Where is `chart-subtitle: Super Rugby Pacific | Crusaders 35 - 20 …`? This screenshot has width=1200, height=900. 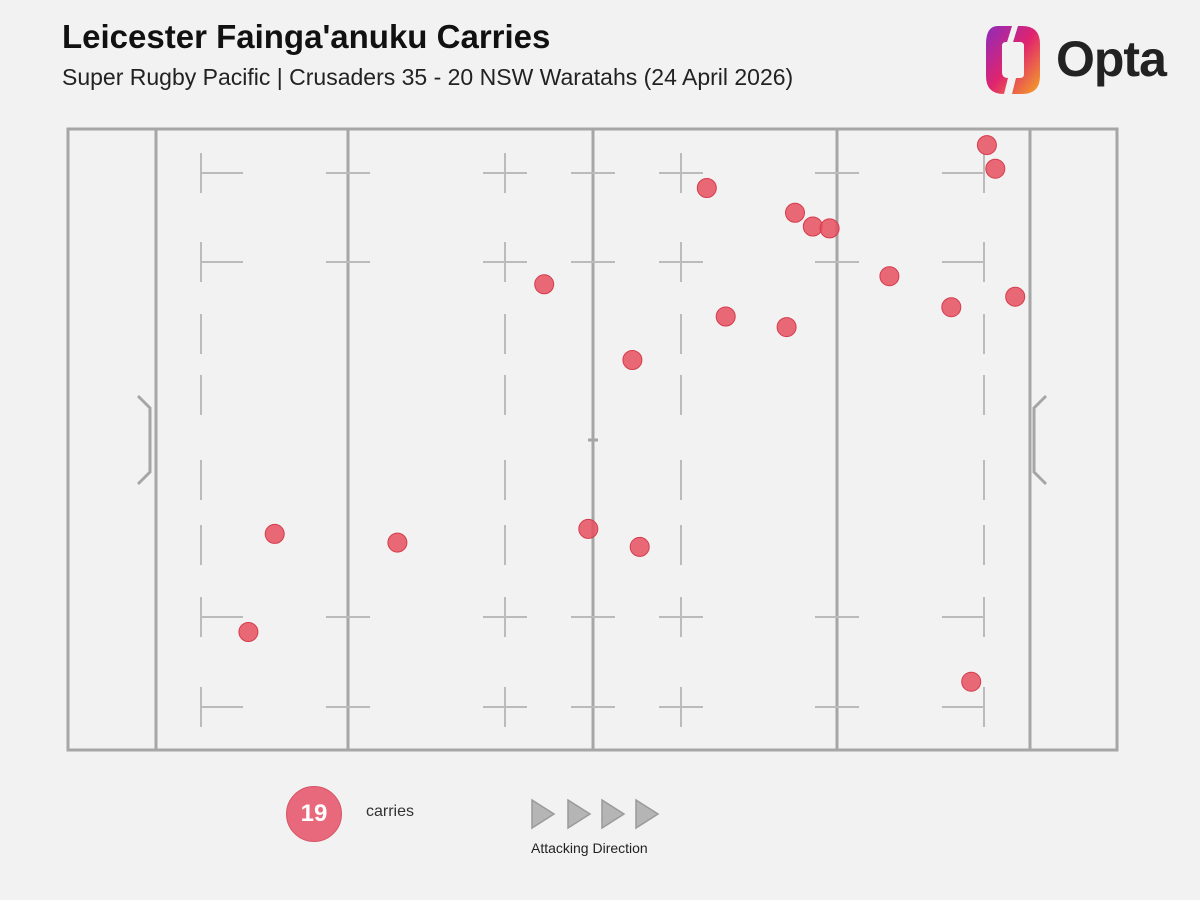 chart-subtitle: Super Rugby Pacific | Crusaders 35 - 20 … is located at coordinates (428, 77).